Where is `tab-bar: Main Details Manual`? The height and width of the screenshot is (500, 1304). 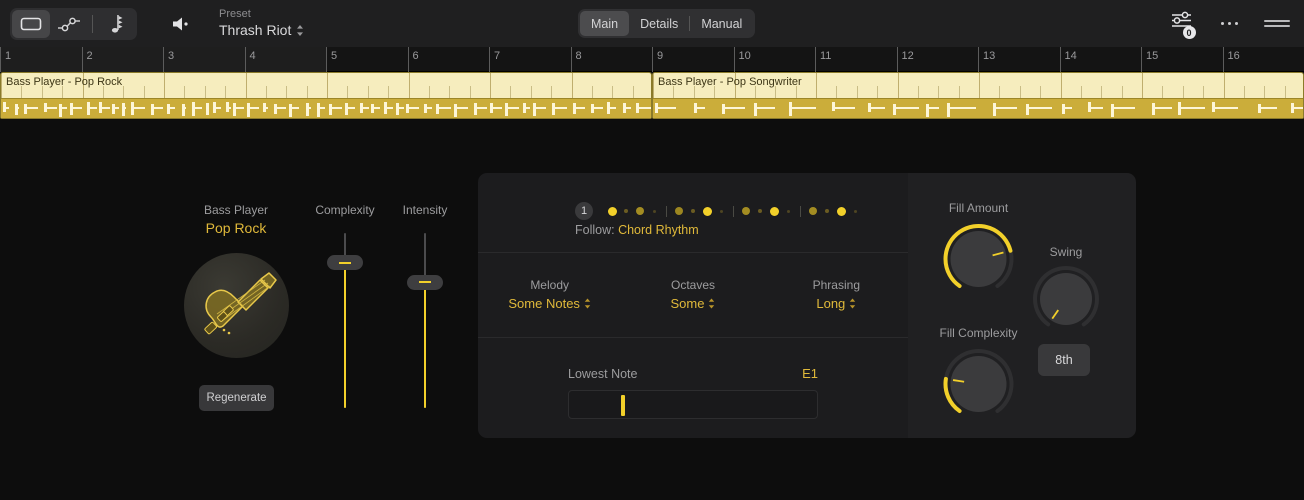 tab-bar: Main Details Manual is located at coordinates (667, 23).